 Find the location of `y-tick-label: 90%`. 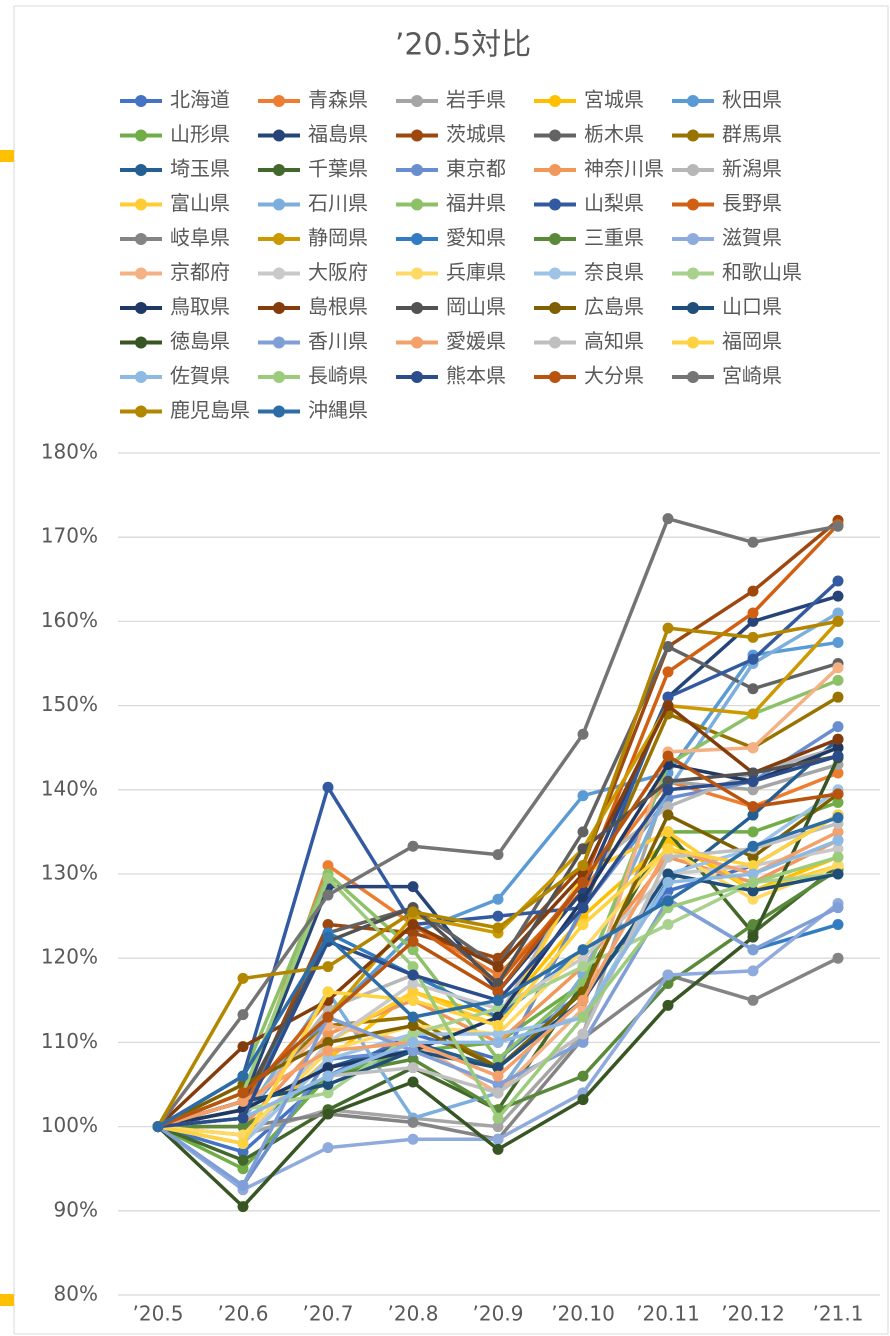

y-tick-label: 90% is located at coordinates (76, 1209).